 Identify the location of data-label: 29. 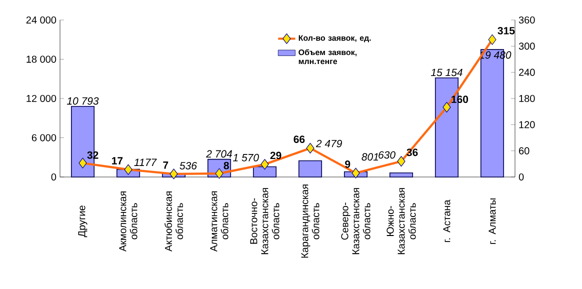
(276, 156).